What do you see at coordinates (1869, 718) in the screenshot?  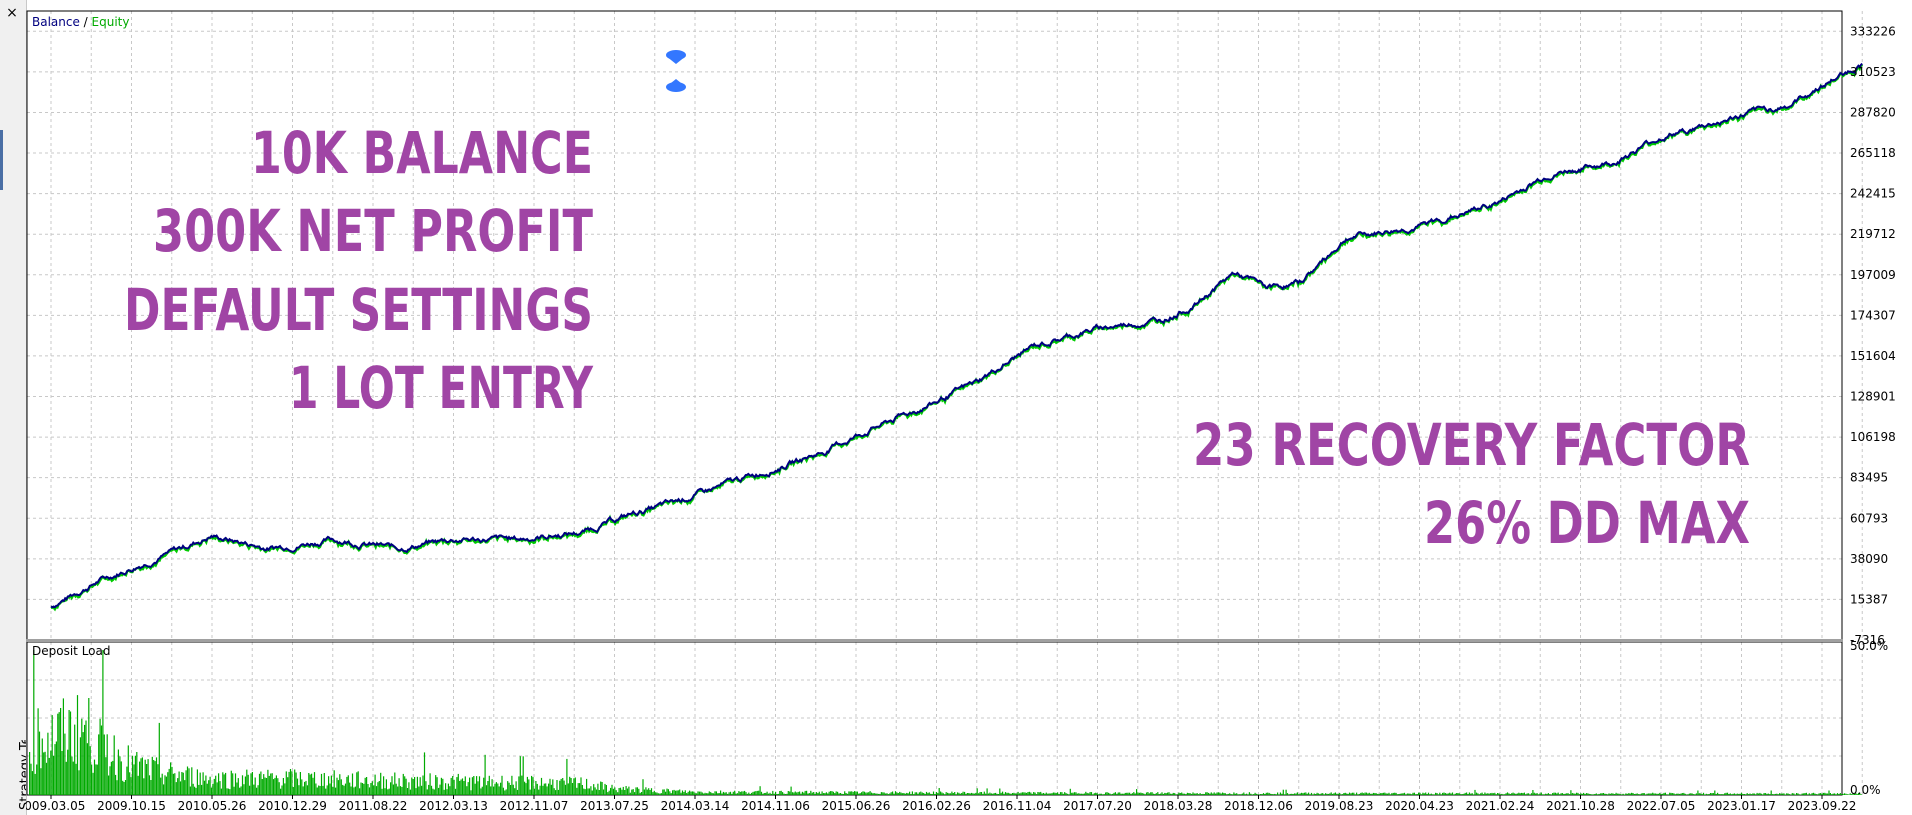 I see `deposit-y-axis: 50.0% 0.0%` at bounding box center [1869, 718].